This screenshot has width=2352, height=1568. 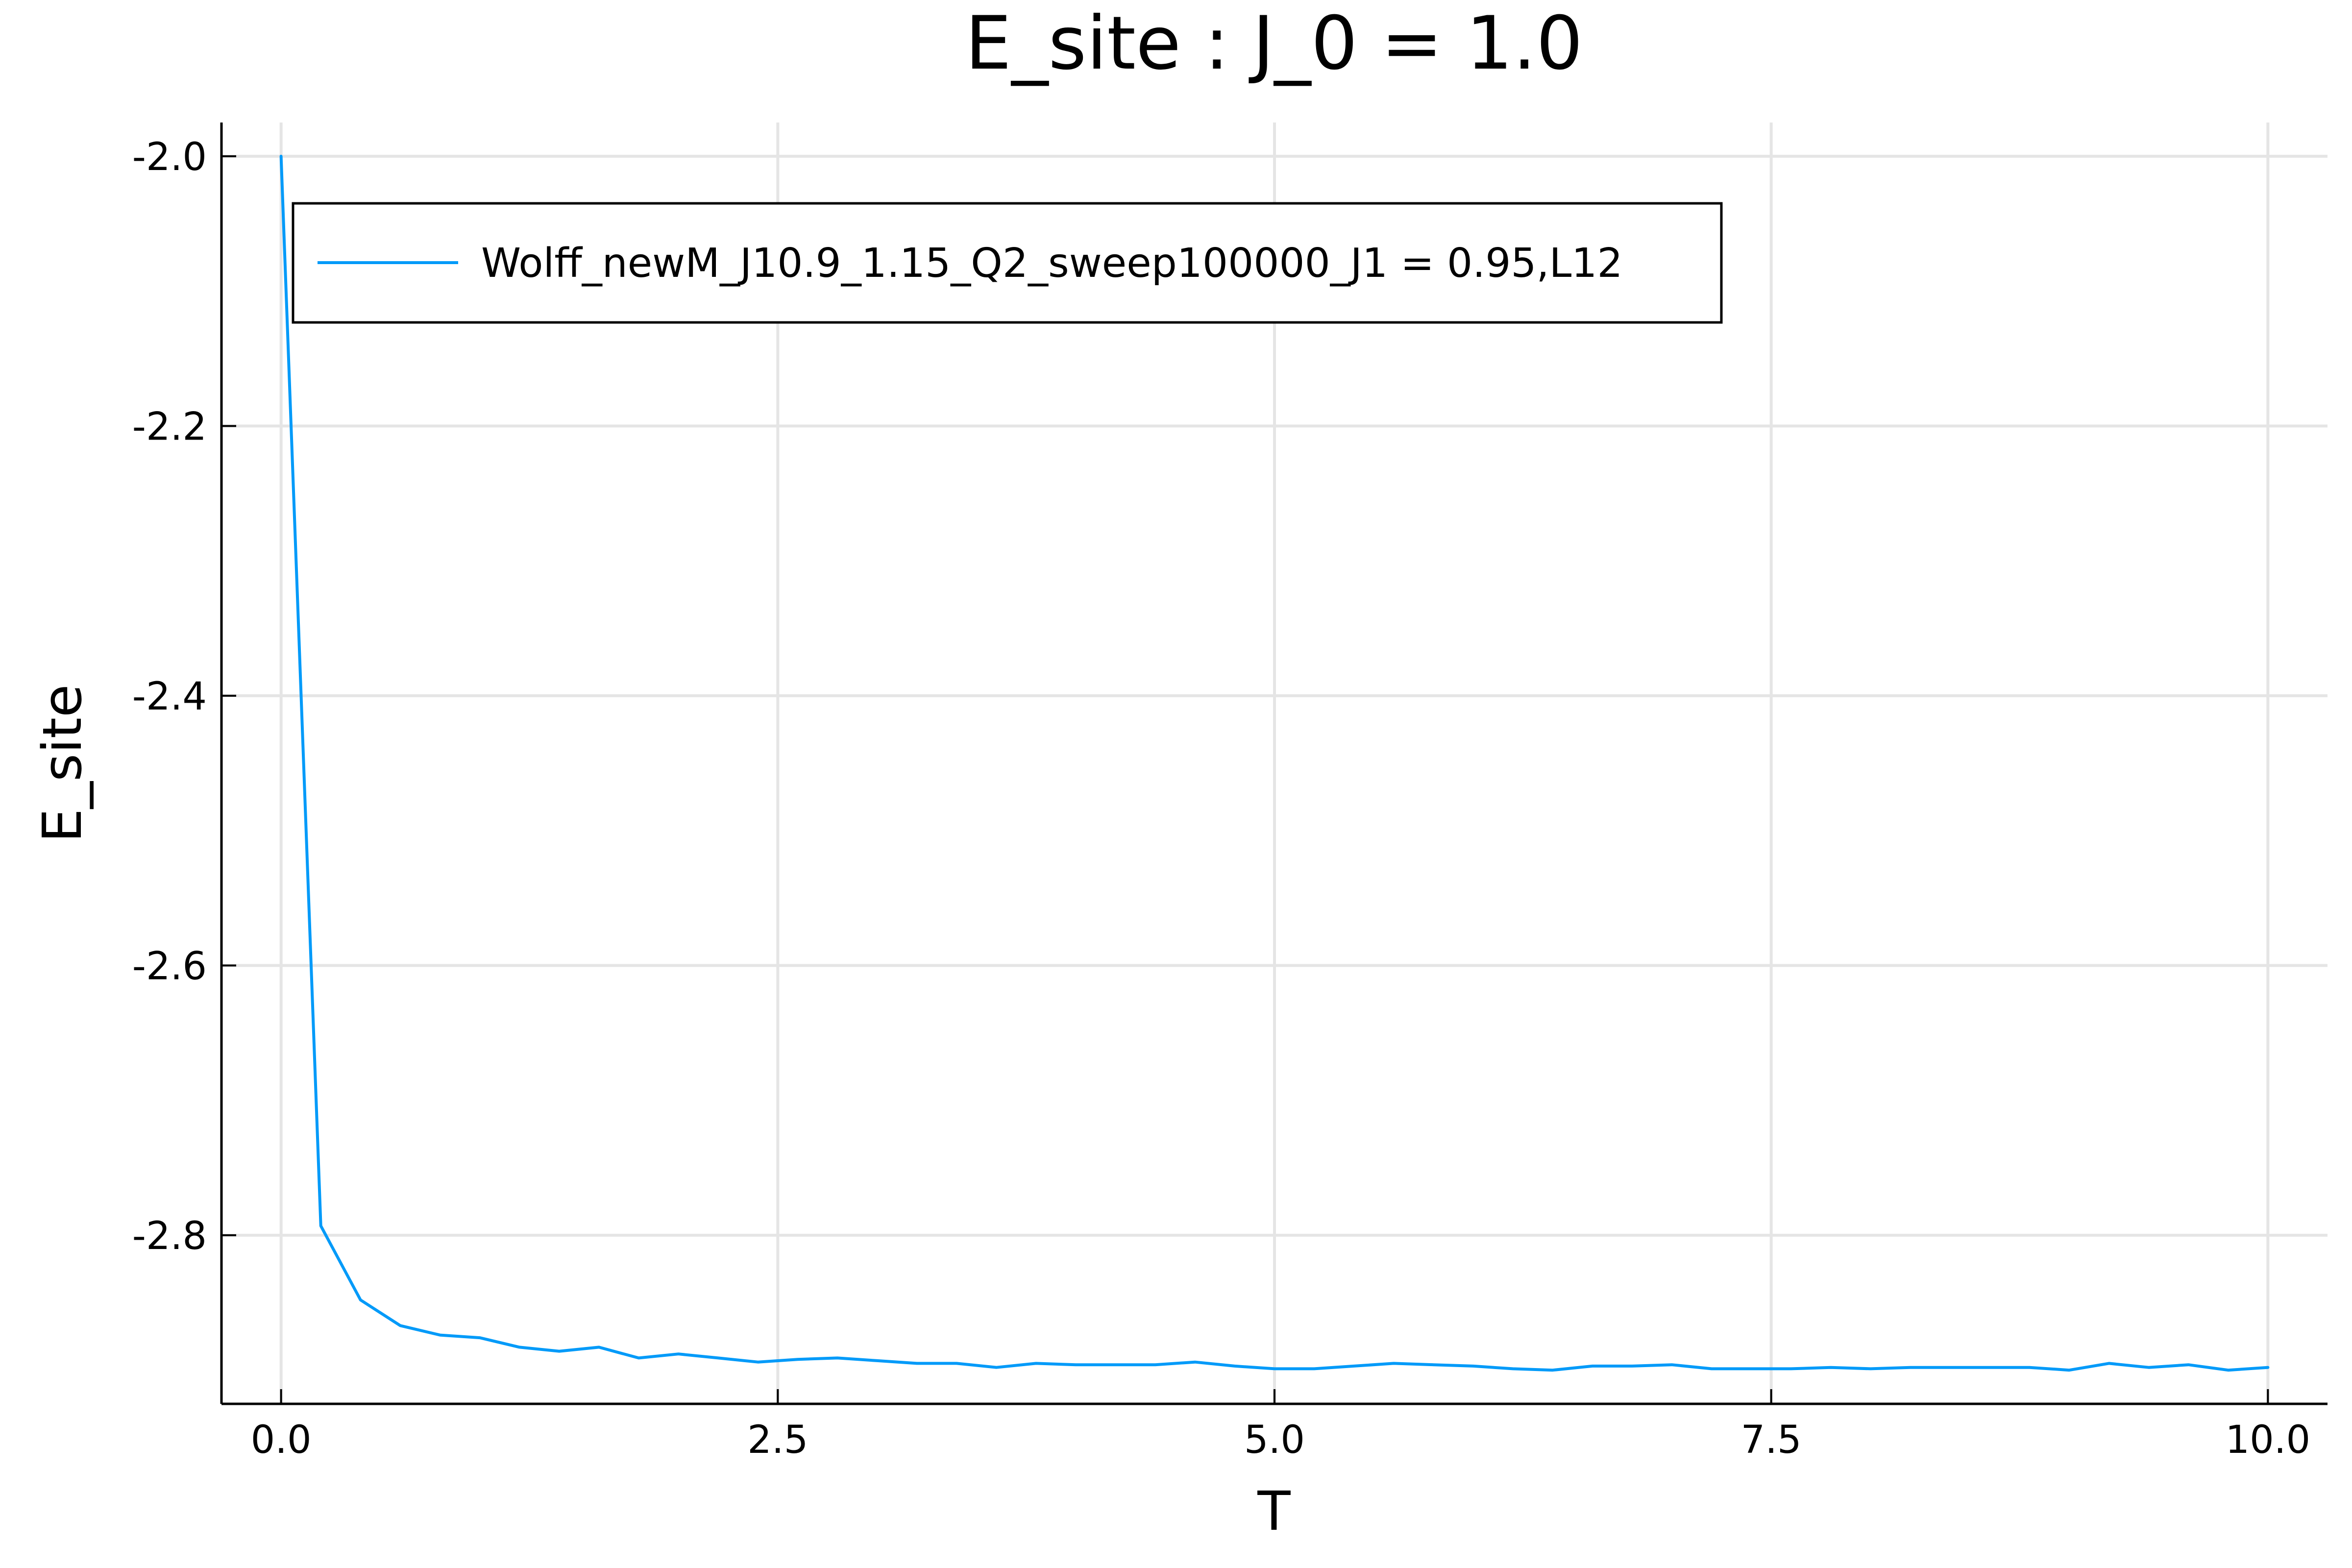 What do you see at coordinates (169, 1236) in the screenshot?
I see `y-tick-label: -2.8` at bounding box center [169, 1236].